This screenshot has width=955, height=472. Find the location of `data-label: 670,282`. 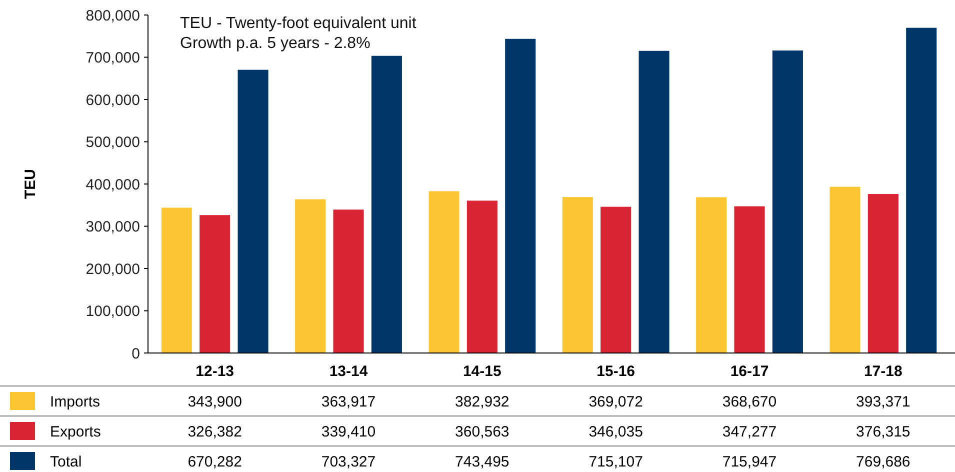

data-label: 670,282 is located at coordinates (215, 461).